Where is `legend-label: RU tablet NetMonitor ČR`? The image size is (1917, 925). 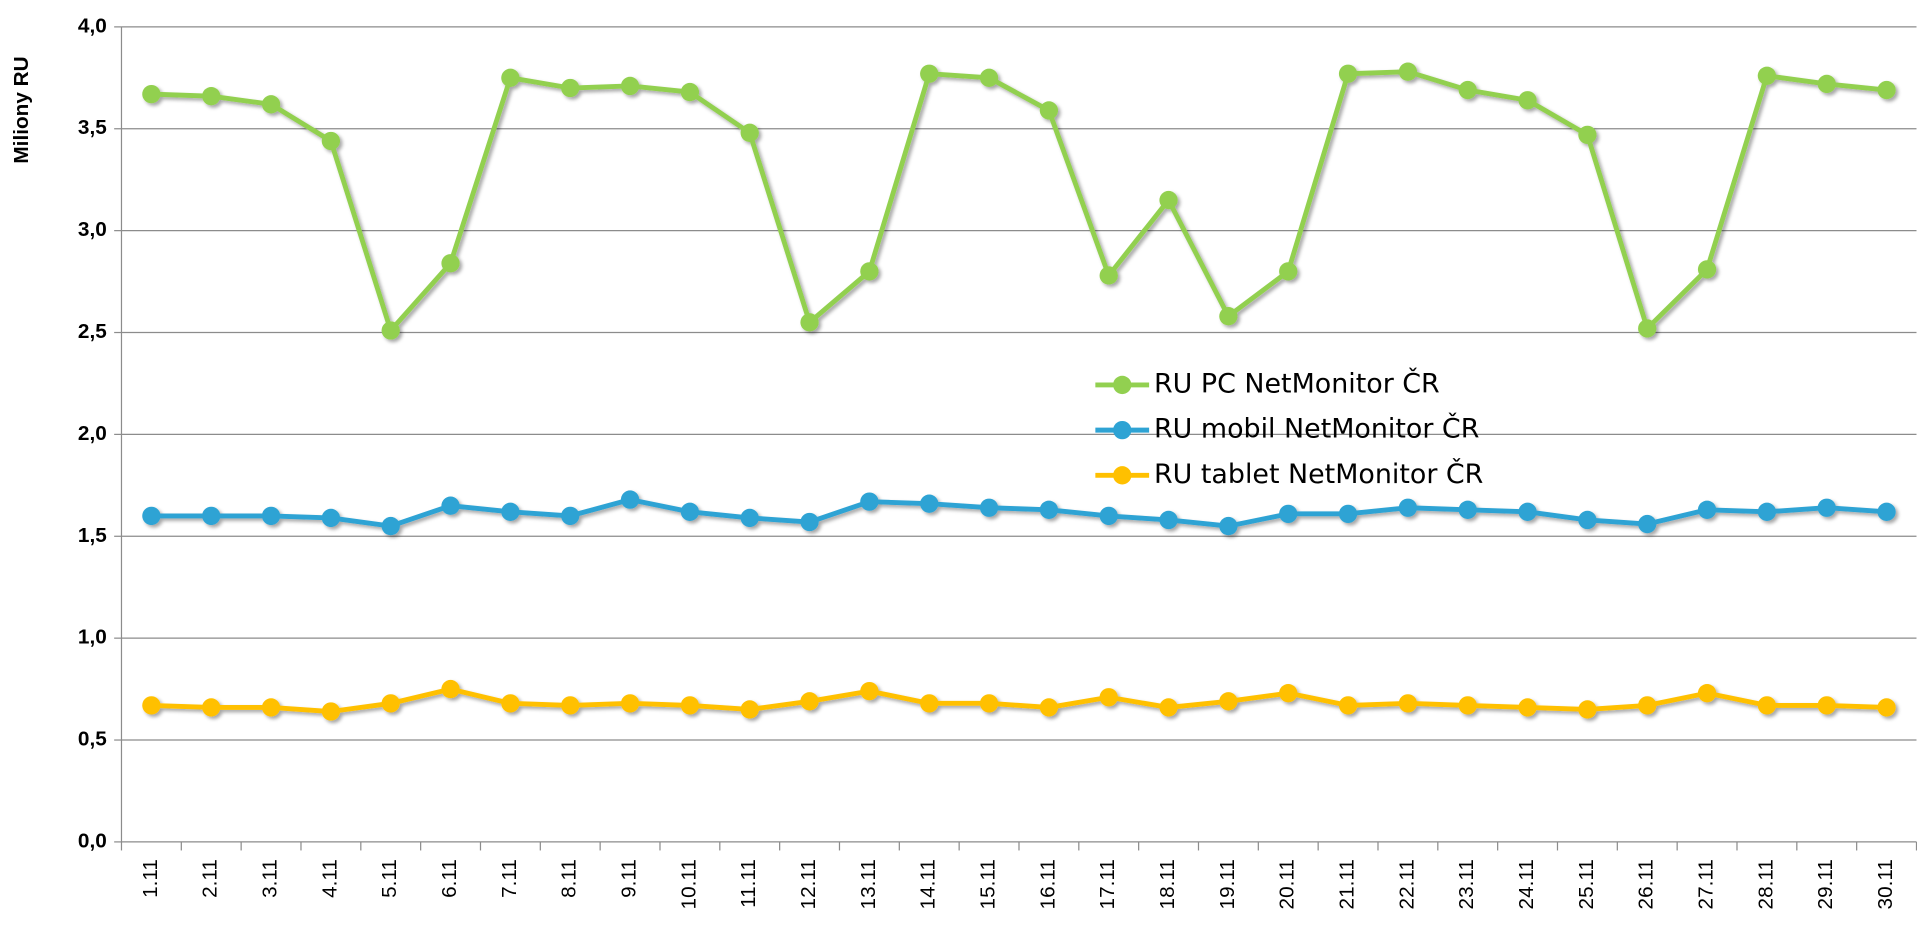
legend-label: RU tablet NetMonitor ČR is located at coordinates (1318, 473).